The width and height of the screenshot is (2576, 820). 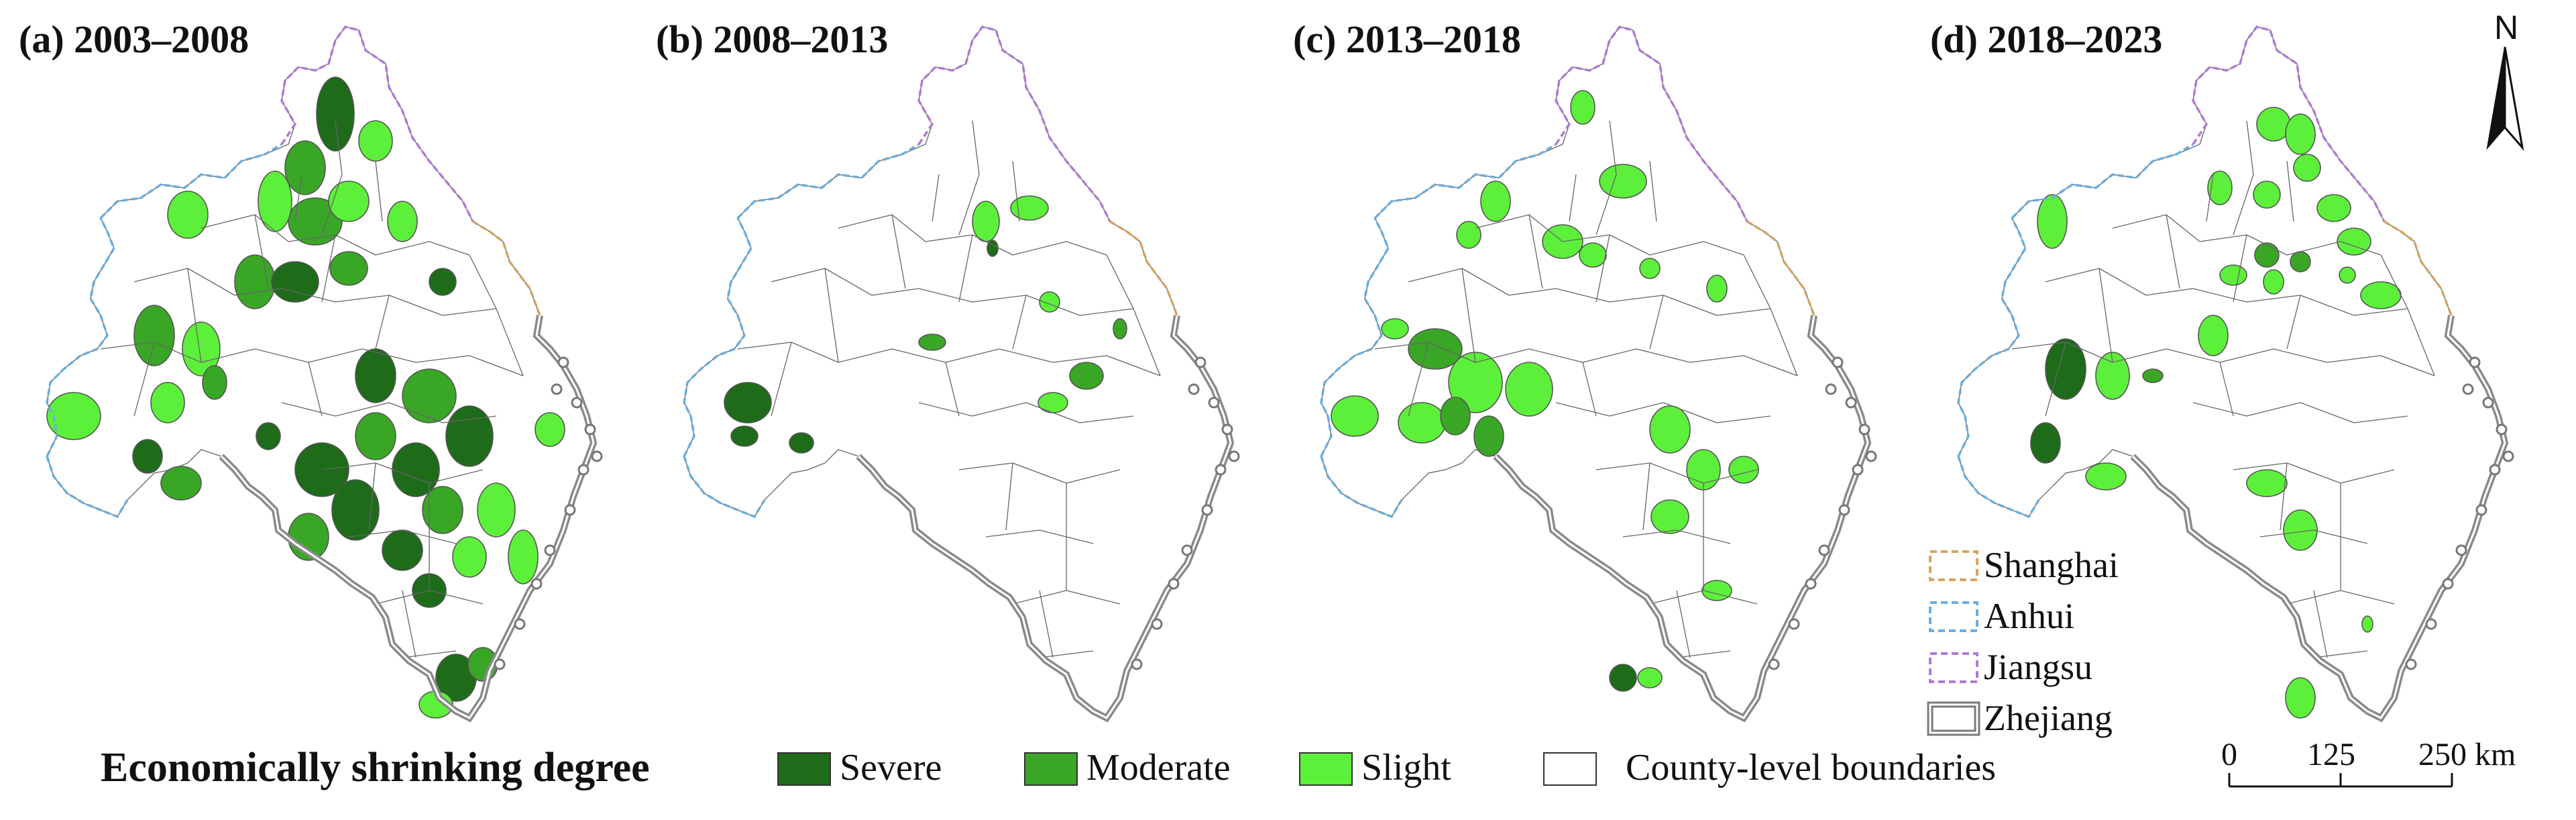 What do you see at coordinates (1407, 39) in the screenshot?
I see `panel-title-c: (c) 2013–2018` at bounding box center [1407, 39].